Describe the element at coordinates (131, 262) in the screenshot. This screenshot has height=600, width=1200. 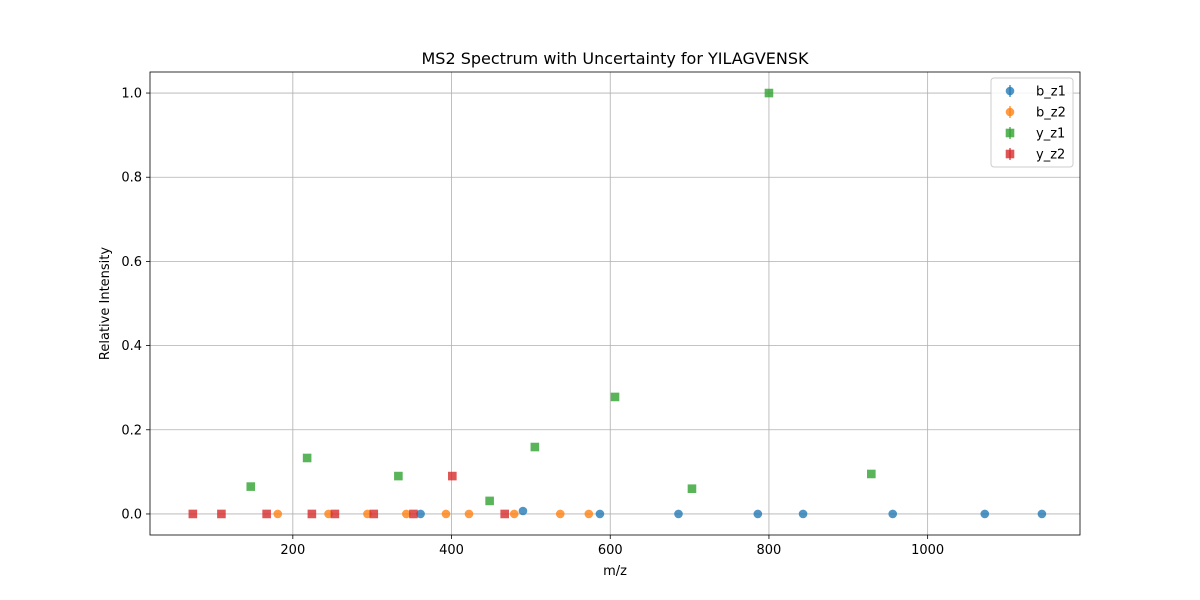
I see `y-tick-label: 0.6` at that location.